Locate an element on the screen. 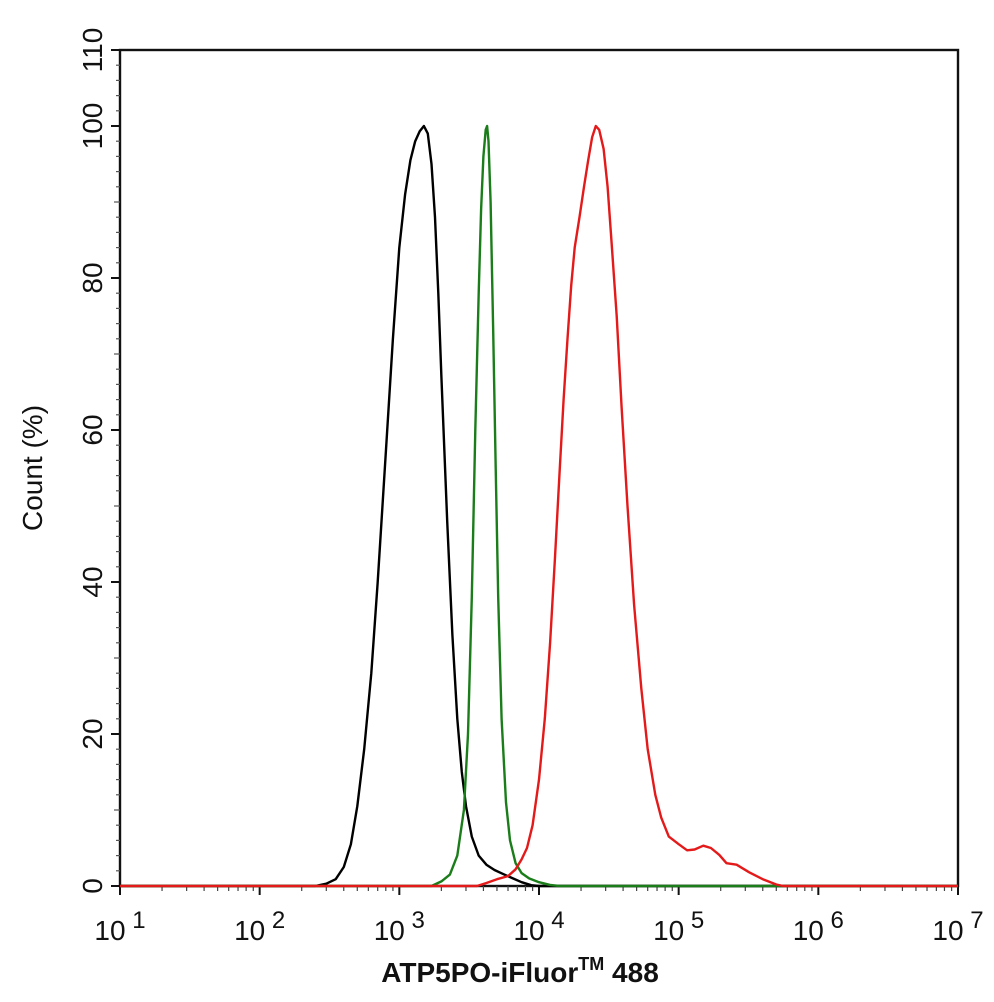  x-tick-label: 10 2 is located at coordinates (259, 926).